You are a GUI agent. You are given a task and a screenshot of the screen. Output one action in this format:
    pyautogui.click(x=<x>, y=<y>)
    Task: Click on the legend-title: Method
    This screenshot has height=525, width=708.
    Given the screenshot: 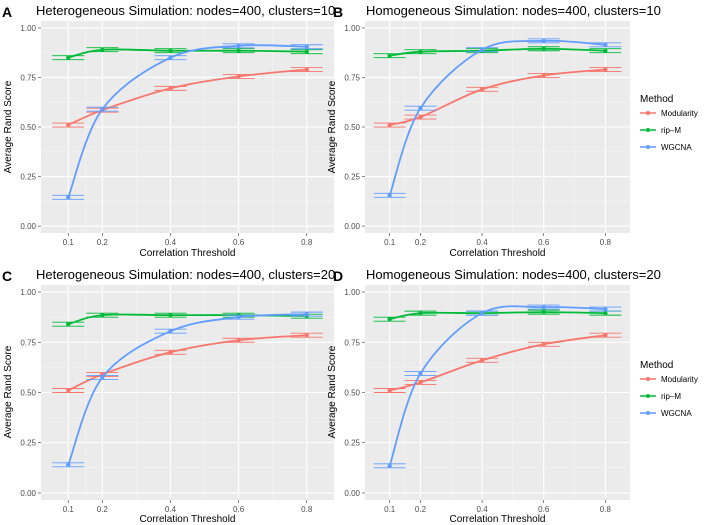 What is the action you would take?
    pyautogui.click(x=656, y=365)
    